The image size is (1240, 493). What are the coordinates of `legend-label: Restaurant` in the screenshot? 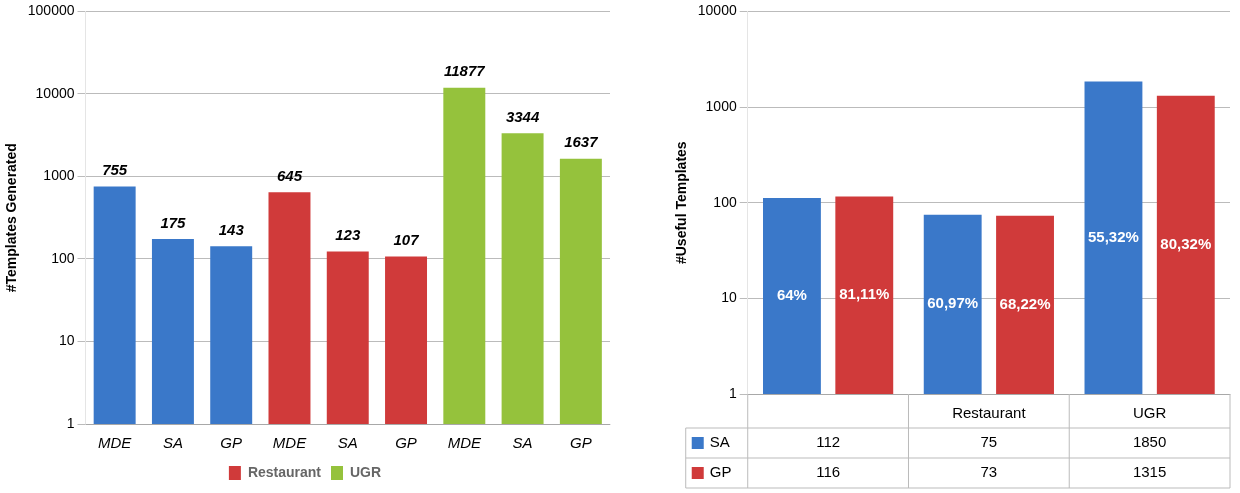 It's located at (284, 471).